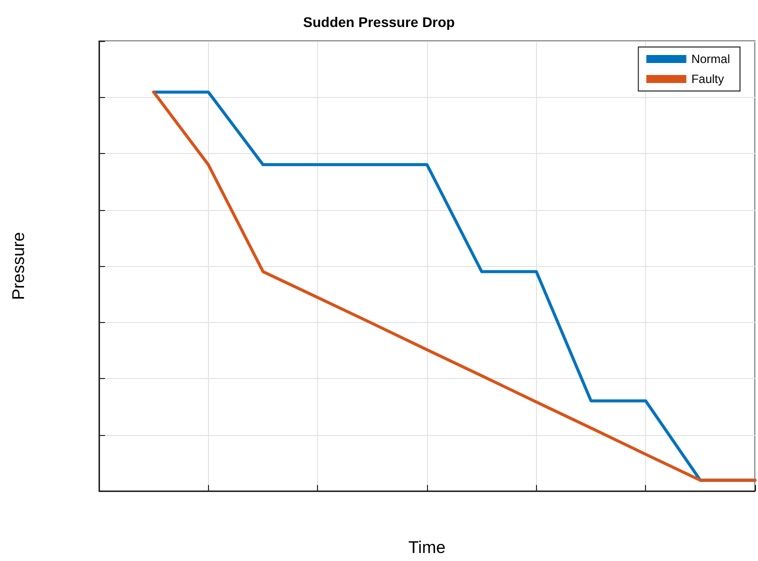 The image size is (758, 561). I want to click on legend-label: Normal, so click(710, 59).